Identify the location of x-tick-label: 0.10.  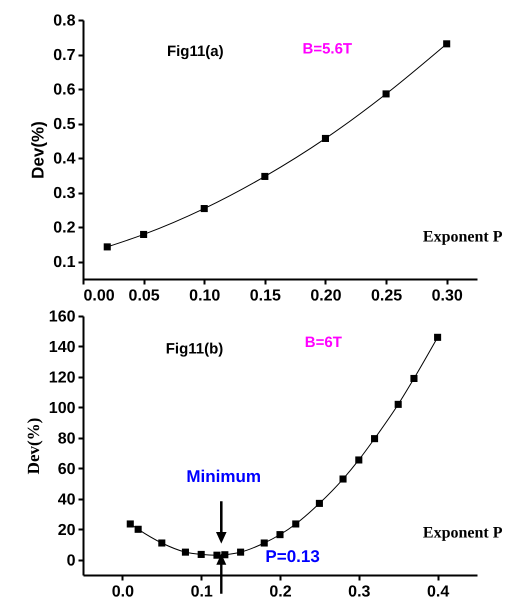
(204, 296).